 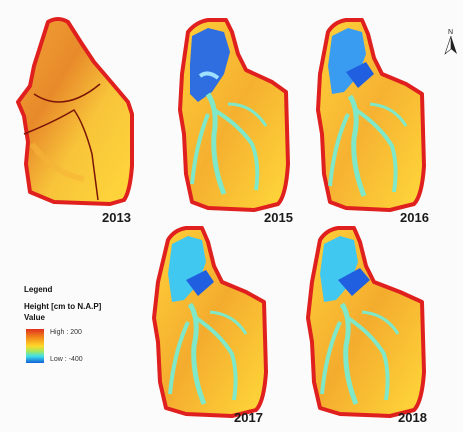 What do you see at coordinates (35, 346) in the screenshot?
I see `legend-color-ramp` at bounding box center [35, 346].